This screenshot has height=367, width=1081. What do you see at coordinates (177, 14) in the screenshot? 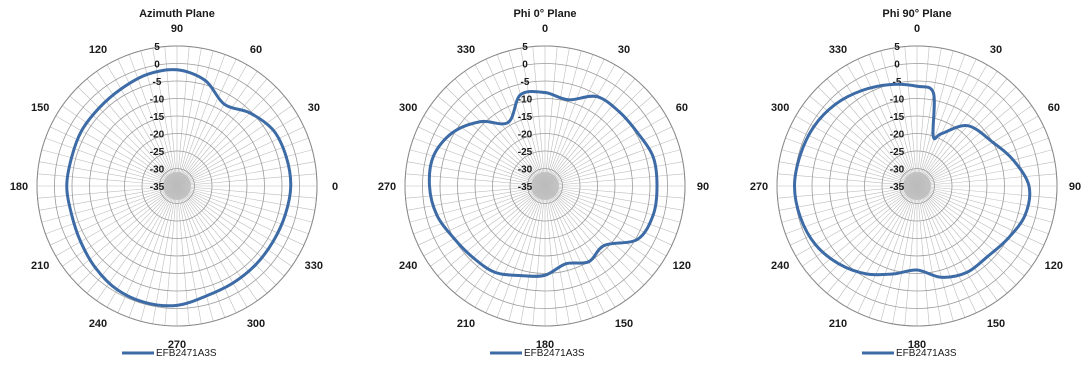
I see `chart-title: Azimuth Plane` at bounding box center [177, 14].